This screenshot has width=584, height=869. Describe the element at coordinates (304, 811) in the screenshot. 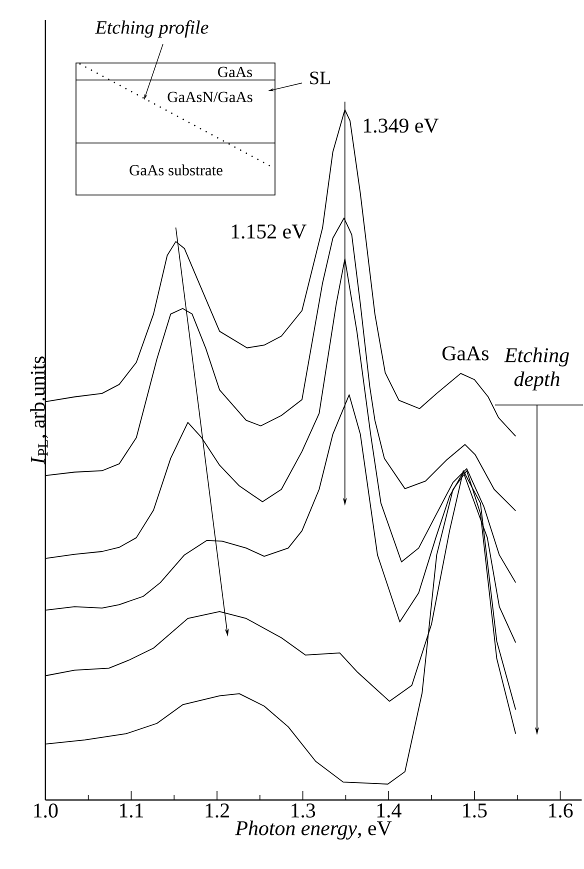

I see `x-tick-label: 1.3` at that location.